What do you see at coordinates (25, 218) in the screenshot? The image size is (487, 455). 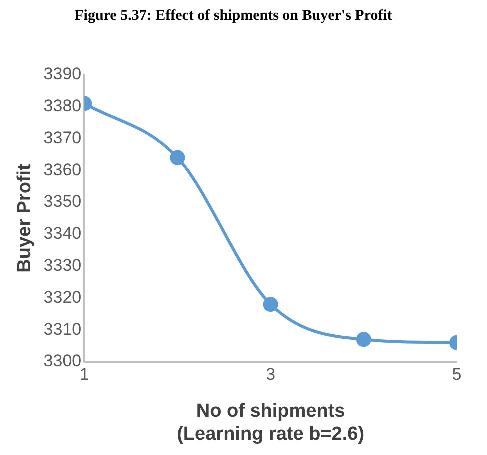 I see `y-axis-title: Buyer Profit` at bounding box center [25, 218].